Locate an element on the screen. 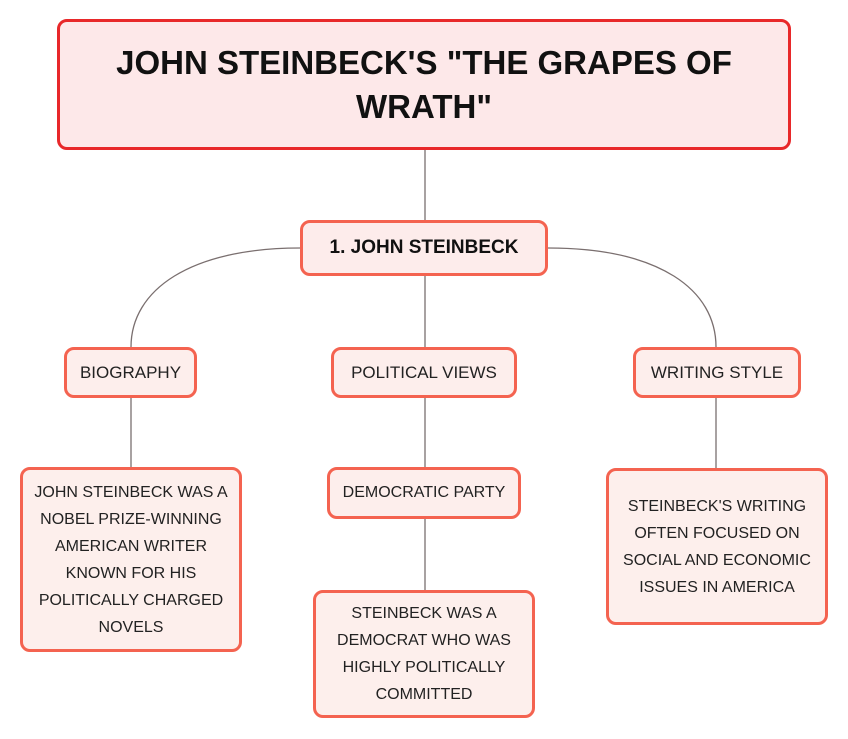 This screenshot has width=848, height=739. connector-main-writing is located at coordinates (632, 297).